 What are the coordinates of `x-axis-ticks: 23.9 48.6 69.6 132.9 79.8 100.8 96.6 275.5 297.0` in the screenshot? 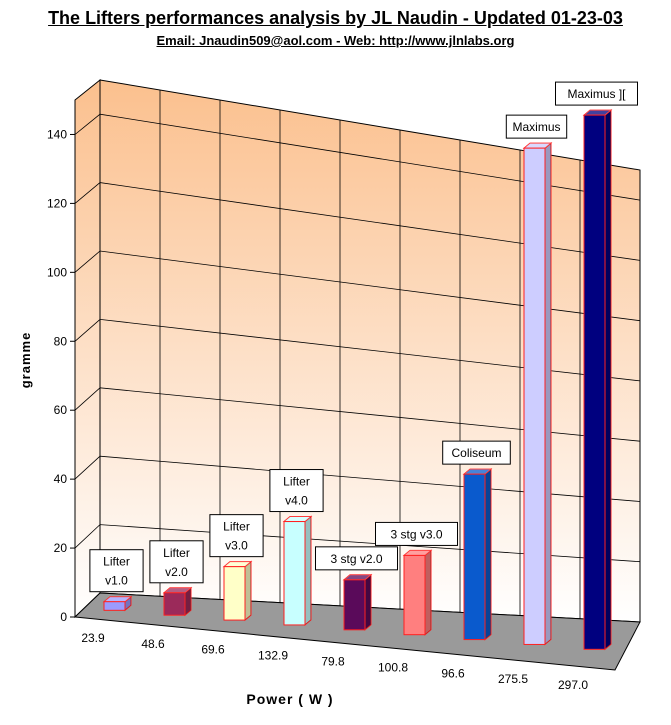 It's located at (334, 661).